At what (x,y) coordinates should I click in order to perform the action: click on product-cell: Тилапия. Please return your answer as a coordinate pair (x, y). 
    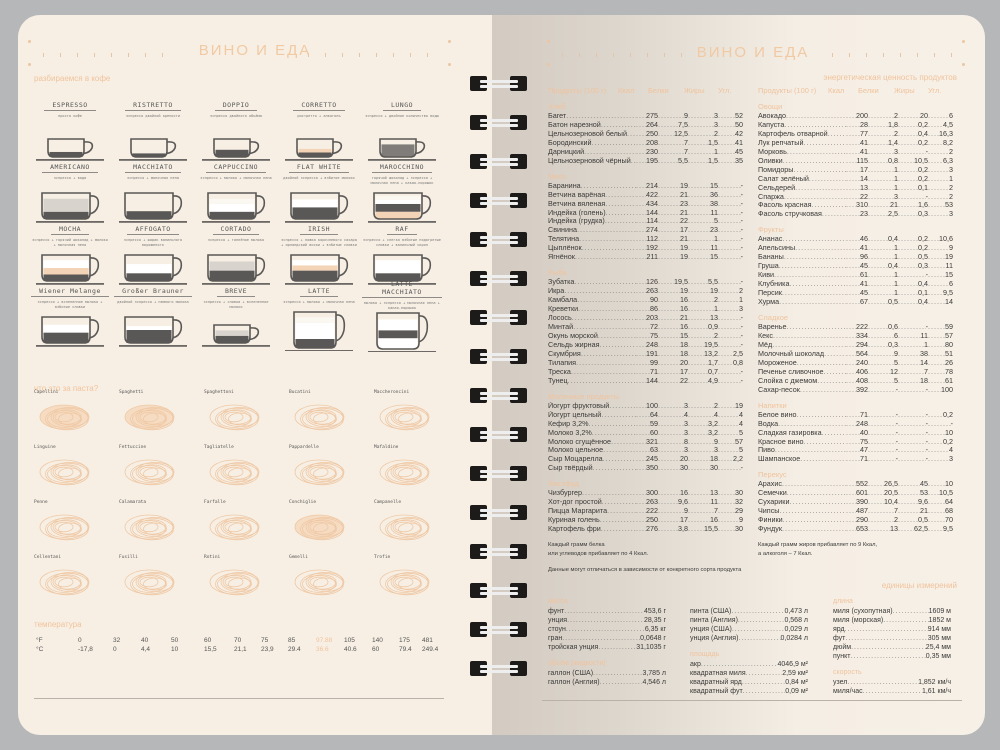
    Looking at the image, I should click on (592, 363).